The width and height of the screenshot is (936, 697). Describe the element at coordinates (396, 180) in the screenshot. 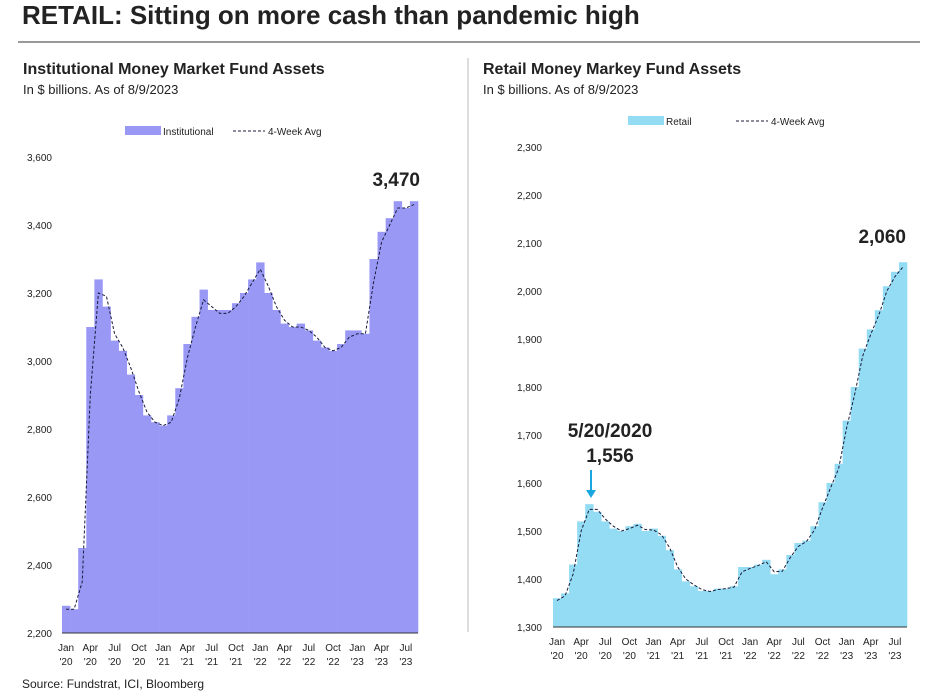

I see `annotation: 3,470` at that location.